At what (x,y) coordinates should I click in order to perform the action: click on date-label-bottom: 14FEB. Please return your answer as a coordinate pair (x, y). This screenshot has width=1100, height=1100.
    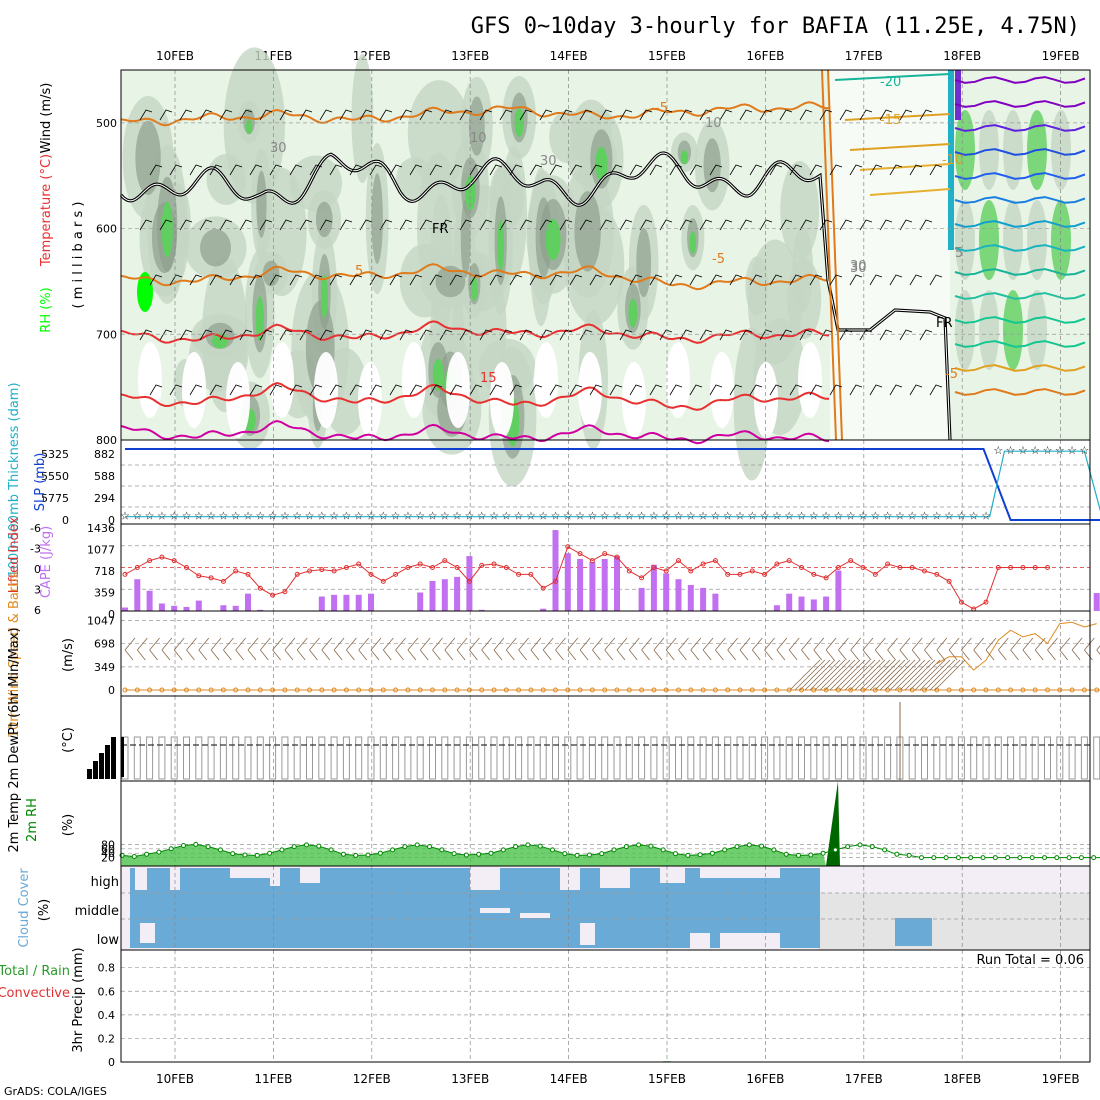
    Looking at the image, I should click on (569, 1079).